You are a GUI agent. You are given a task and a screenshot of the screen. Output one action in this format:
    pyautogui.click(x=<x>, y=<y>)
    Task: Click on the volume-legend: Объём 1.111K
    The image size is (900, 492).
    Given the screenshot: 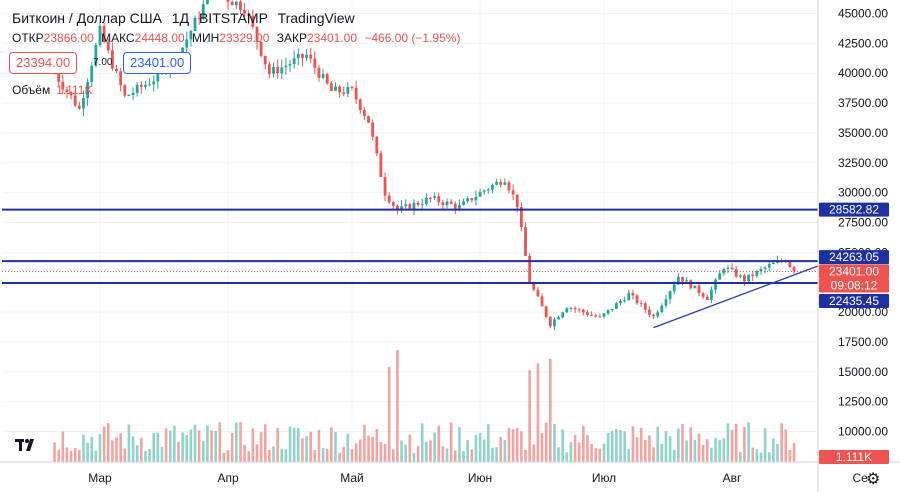 What is the action you would take?
    pyautogui.click(x=52, y=90)
    